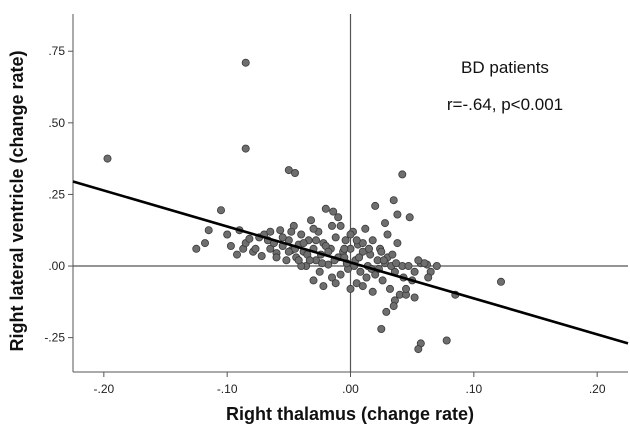  I want to click on x-tick-label: .20, so click(597, 389).